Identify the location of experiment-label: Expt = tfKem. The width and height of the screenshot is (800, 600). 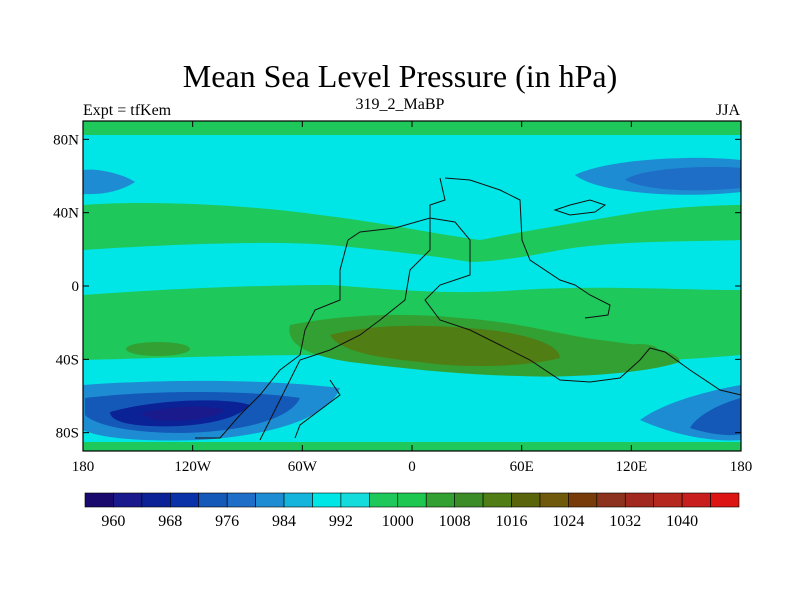
(127, 110).